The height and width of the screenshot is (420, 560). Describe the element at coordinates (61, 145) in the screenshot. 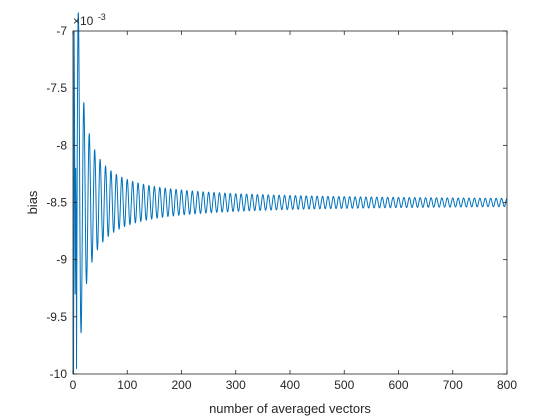

I see `y-tick-label: -8` at that location.